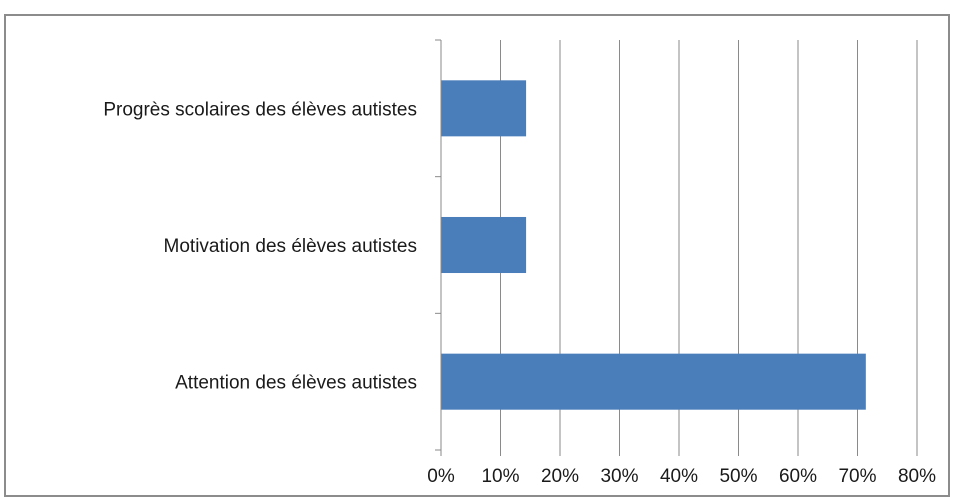 The height and width of the screenshot is (500, 958). What do you see at coordinates (619, 476) in the screenshot?
I see `x-tick-label: 30%` at bounding box center [619, 476].